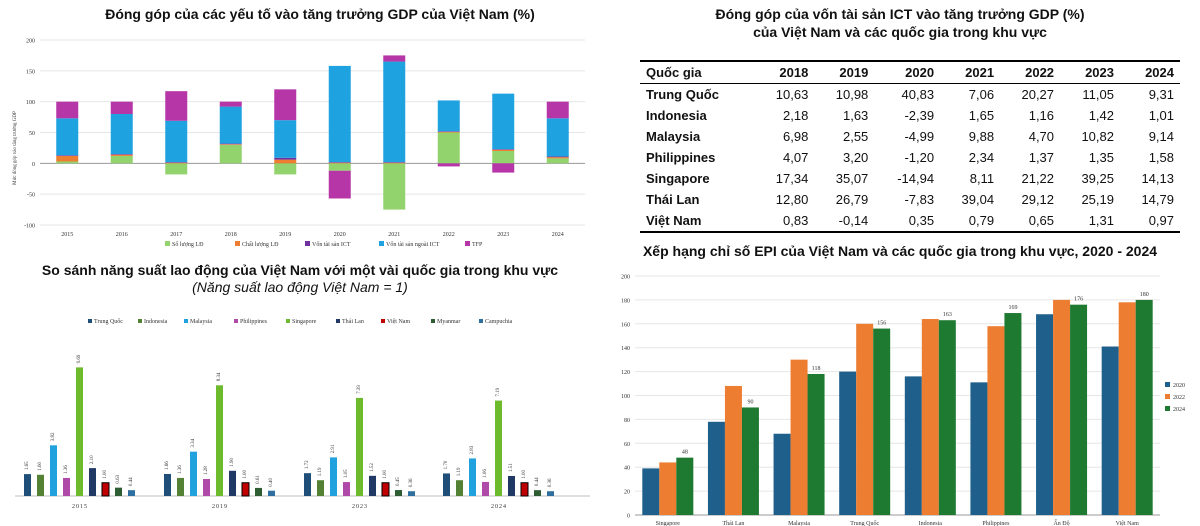  I want to click on data-label: 180, so click(1144, 295).